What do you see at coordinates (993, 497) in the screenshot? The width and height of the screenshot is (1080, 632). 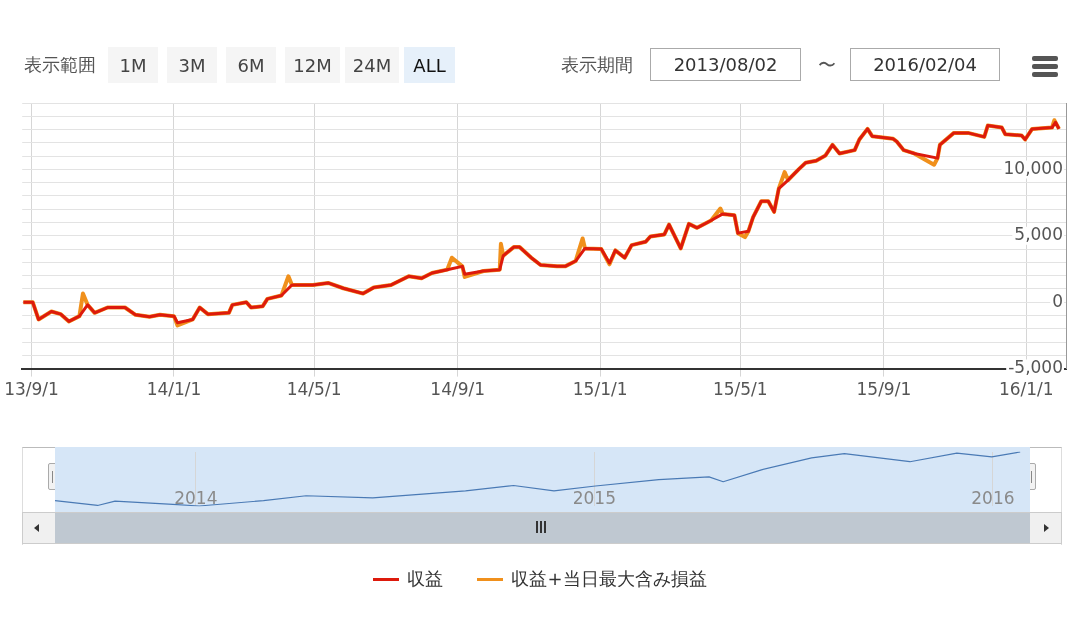 I see `x-tick-label: 2016` at bounding box center [993, 497].